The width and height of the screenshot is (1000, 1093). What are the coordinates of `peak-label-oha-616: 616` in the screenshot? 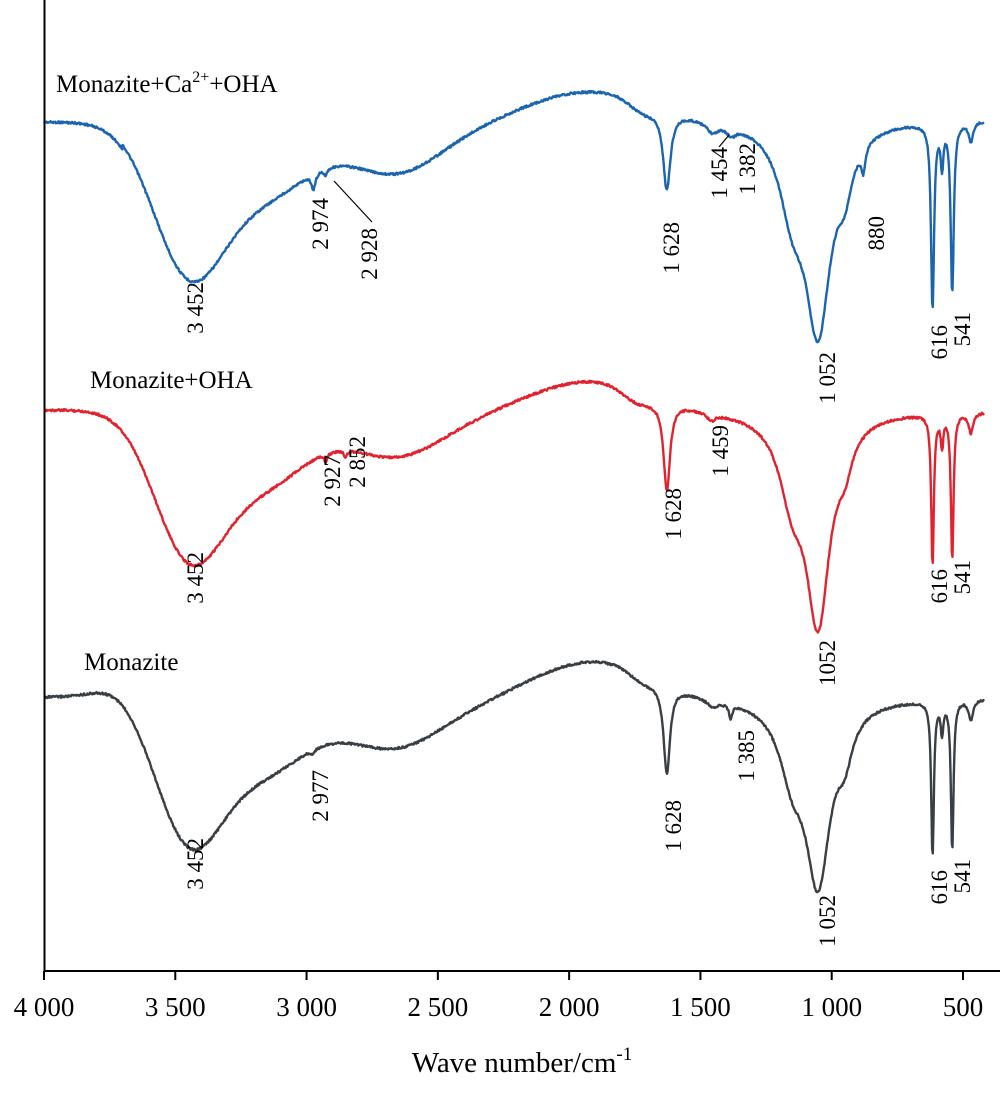 It's located at (939, 586).